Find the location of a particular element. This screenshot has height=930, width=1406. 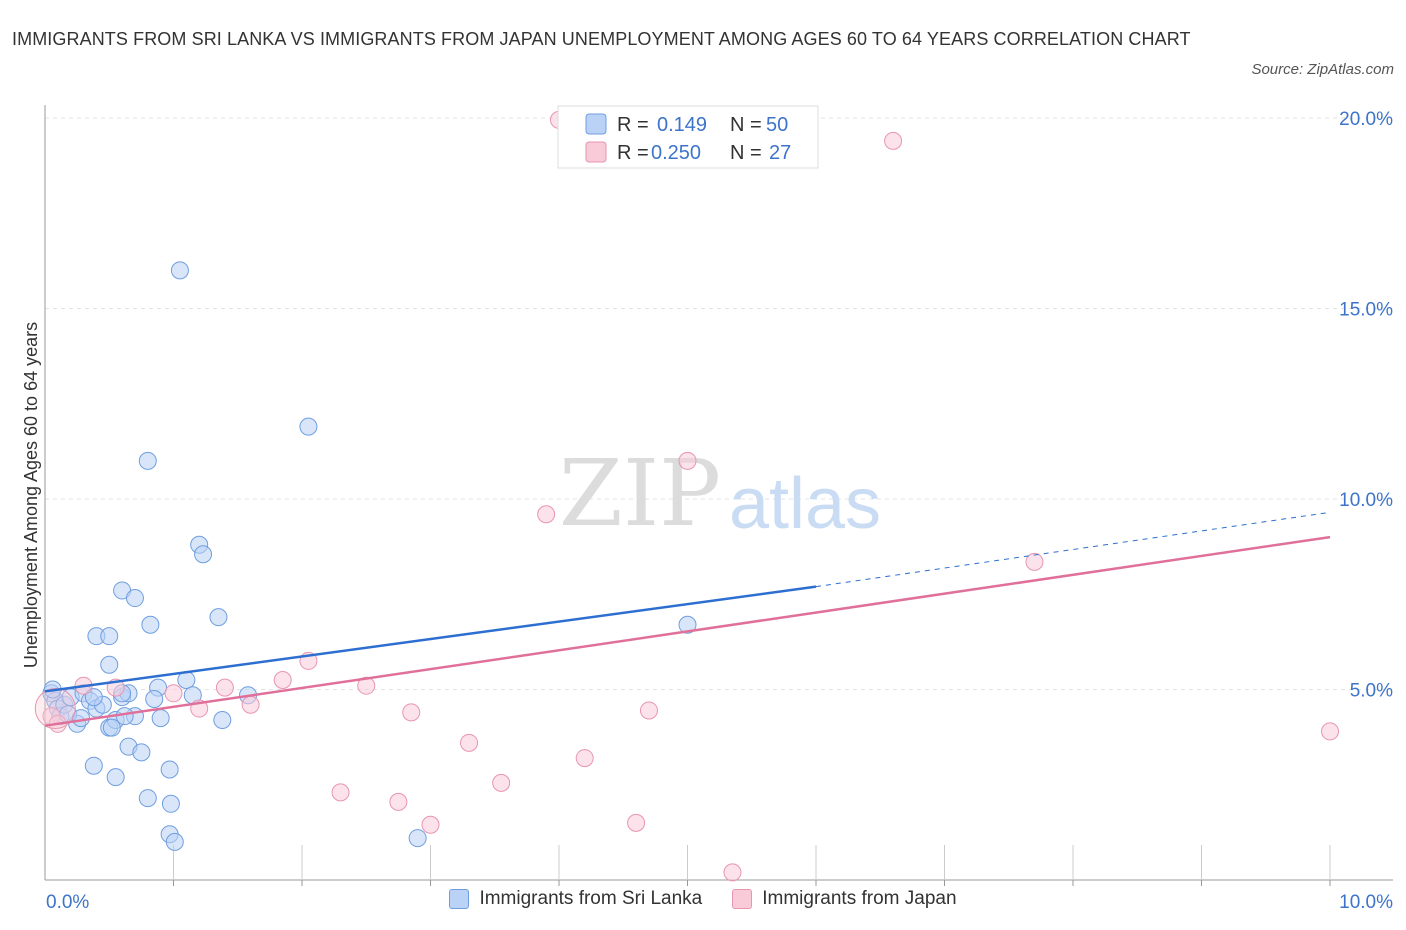

watermark: ZIP atlas is located at coordinates (720, 493).